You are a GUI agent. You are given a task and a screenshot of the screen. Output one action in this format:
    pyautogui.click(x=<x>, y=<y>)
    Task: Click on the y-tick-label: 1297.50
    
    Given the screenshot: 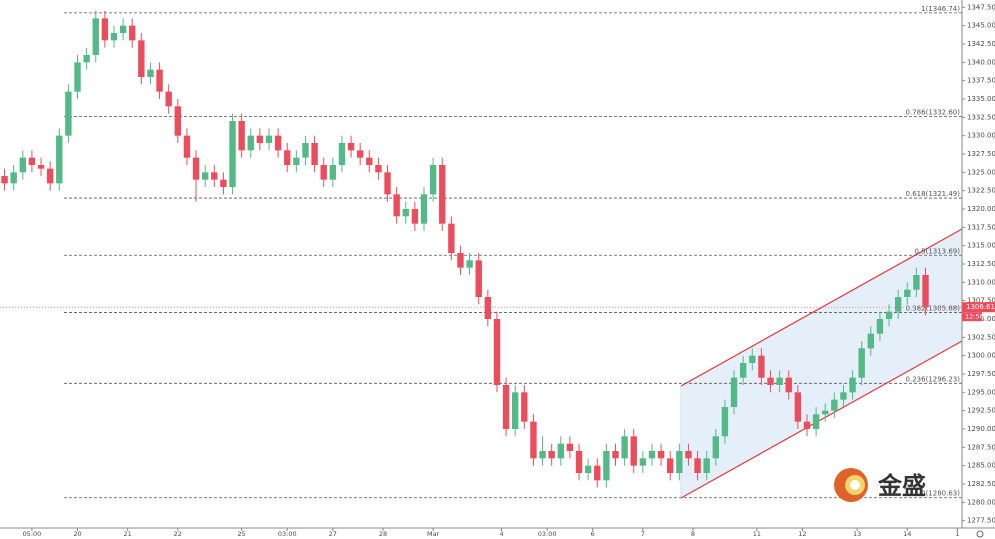 What is the action you would take?
    pyautogui.click(x=981, y=374)
    